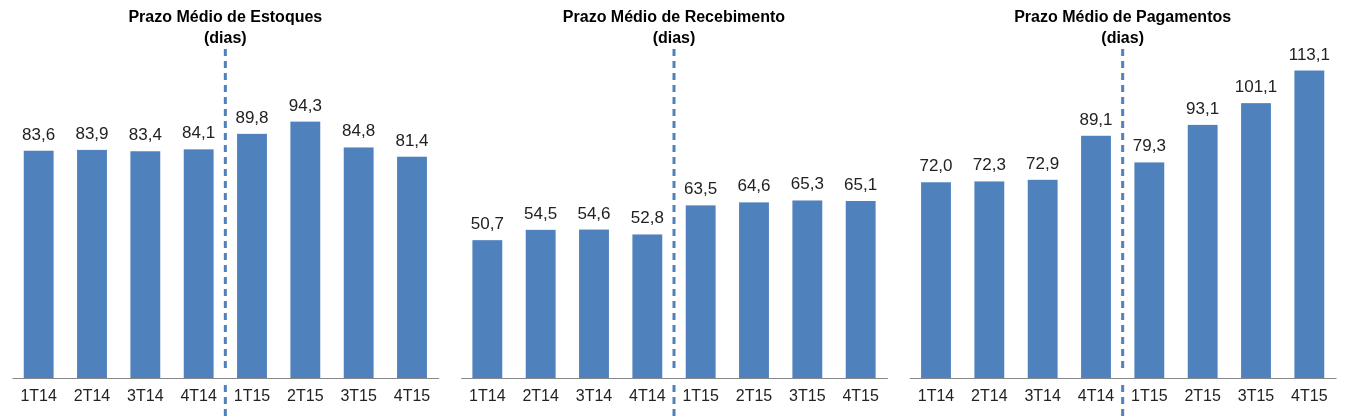  I want to click on data-label: 65,1, so click(861, 185).